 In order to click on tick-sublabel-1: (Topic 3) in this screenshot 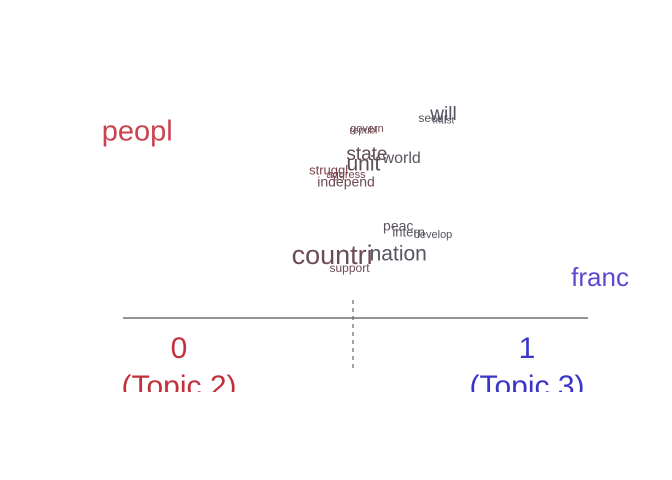, I will do `click(526, 386)`.